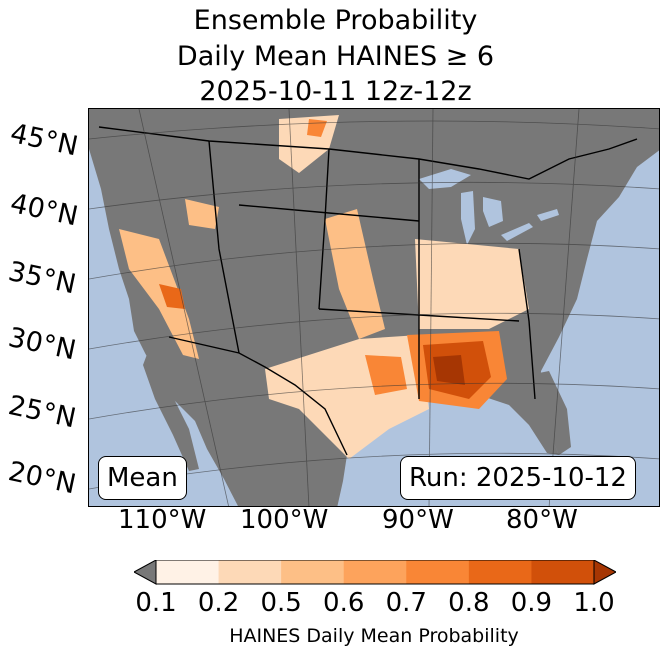 The image size is (671, 658). What do you see at coordinates (202, 214) in the screenshot?
I see `shade-idaho` at bounding box center [202, 214].